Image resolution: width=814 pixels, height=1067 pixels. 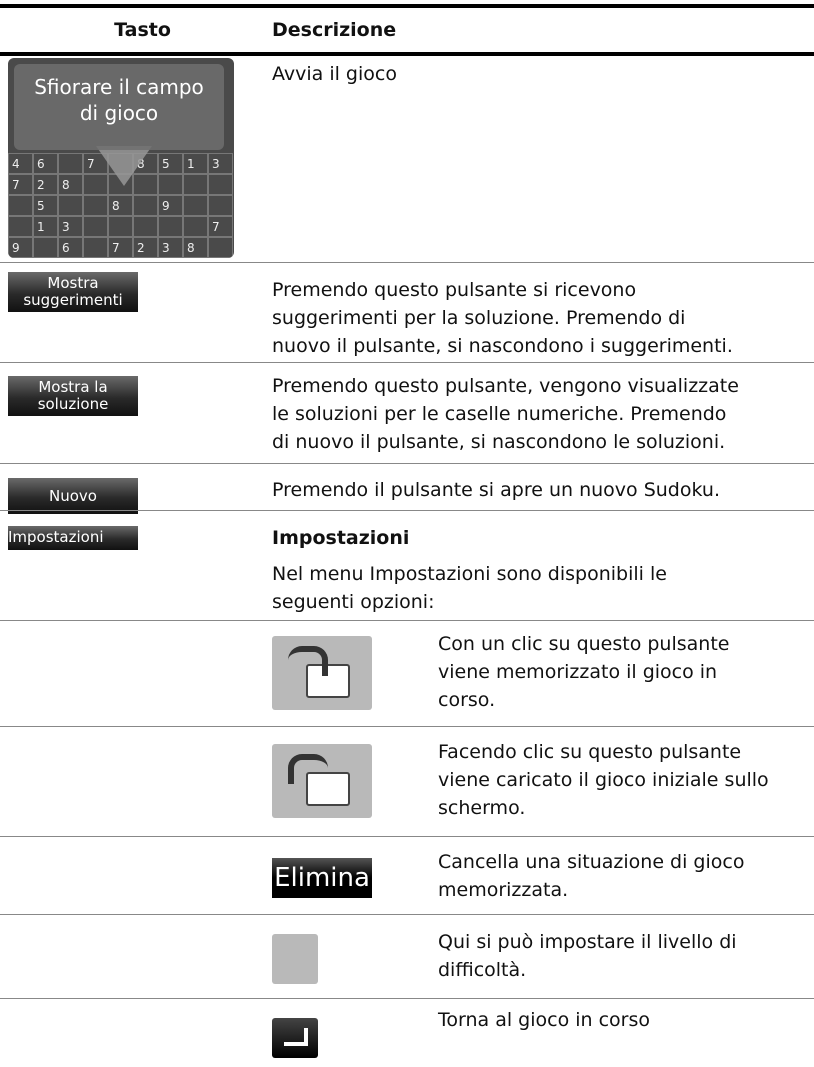 What do you see at coordinates (73, 387) in the screenshot?
I see `button-label: Mostra la` at bounding box center [73, 387].